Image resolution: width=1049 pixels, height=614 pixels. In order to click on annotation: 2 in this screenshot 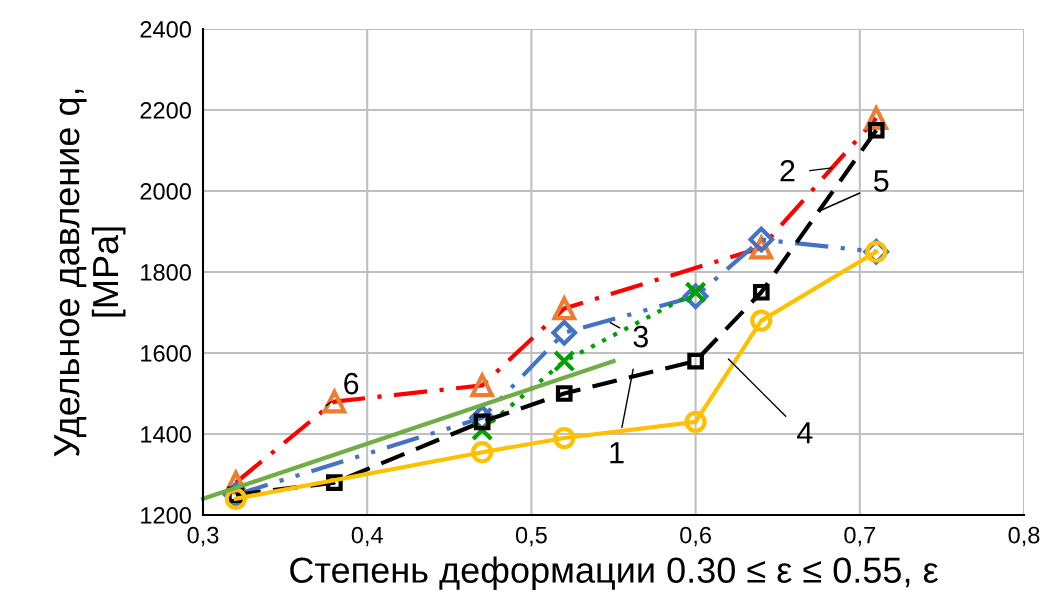, I will do `click(787, 171)`.